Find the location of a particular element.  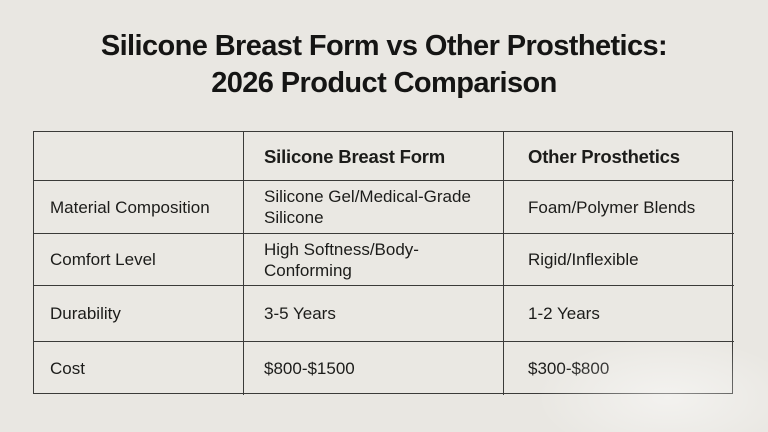

row-label-material-composition: Material Composition is located at coordinates (139, 207).